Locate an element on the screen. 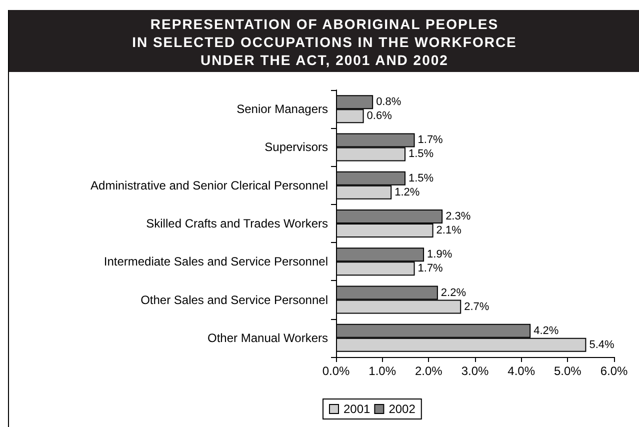 The width and height of the screenshot is (639, 427). y-tick-label: Intermediate Sales and Service Personnel is located at coordinates (216, 261).